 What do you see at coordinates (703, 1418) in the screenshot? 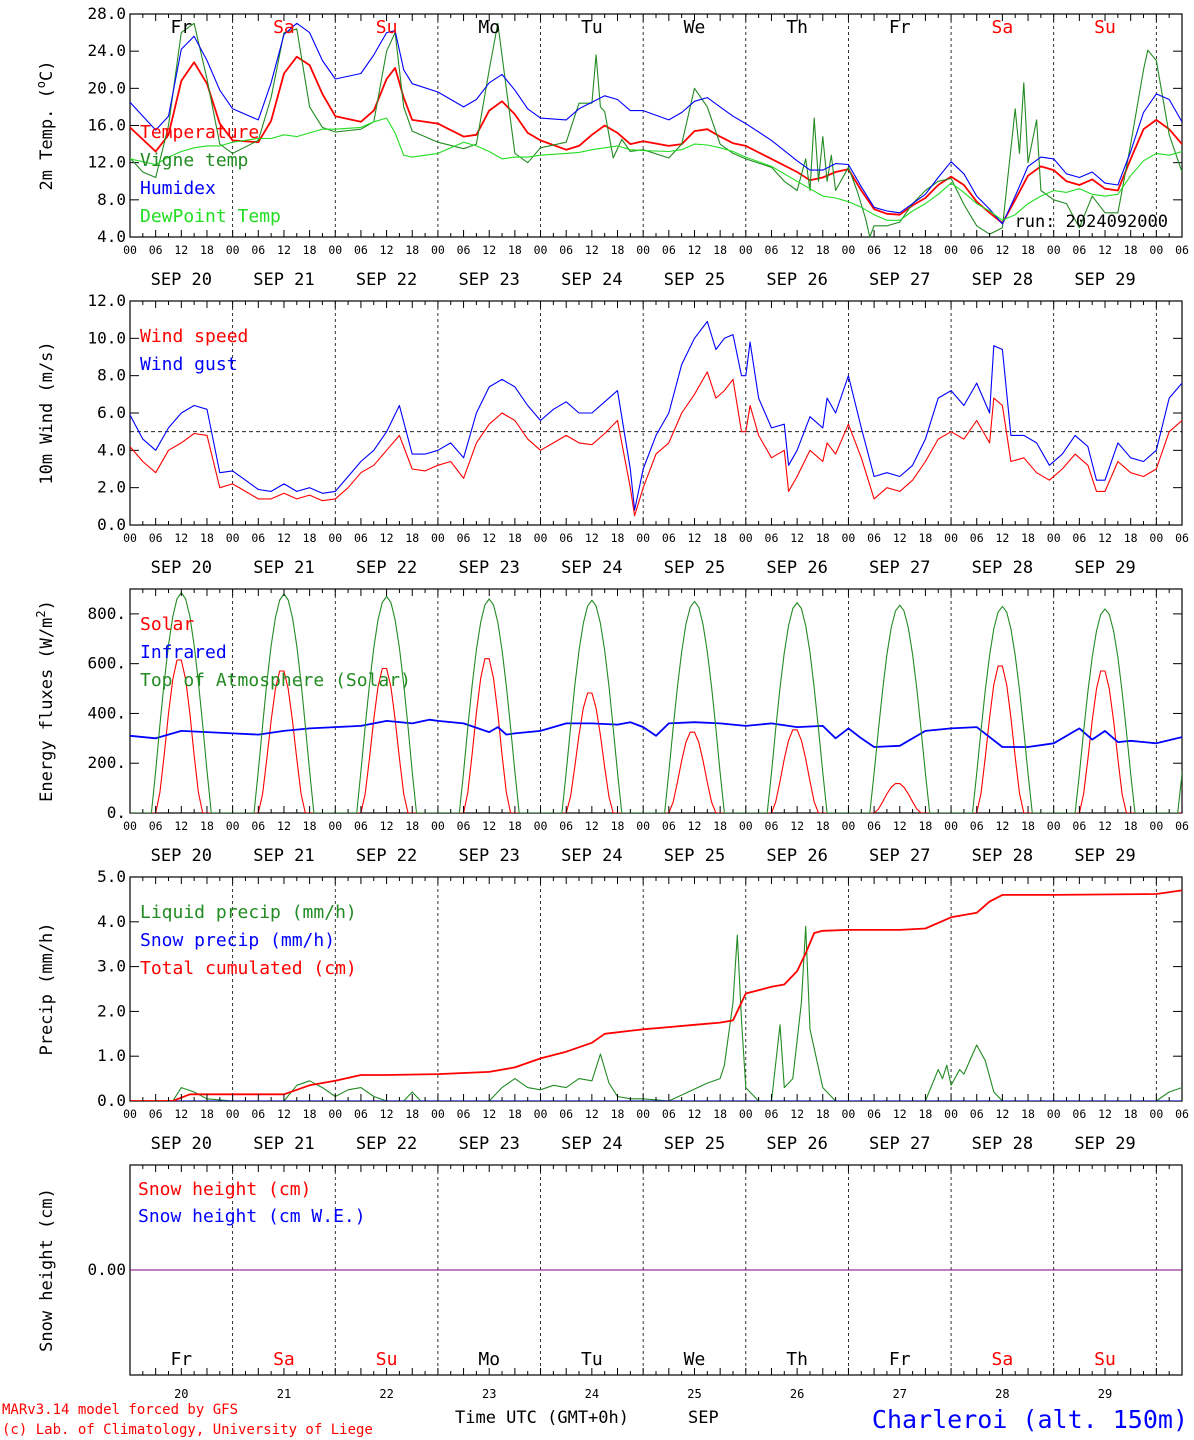
I see `month-label: SEP` at bounding box center [703, 1418].